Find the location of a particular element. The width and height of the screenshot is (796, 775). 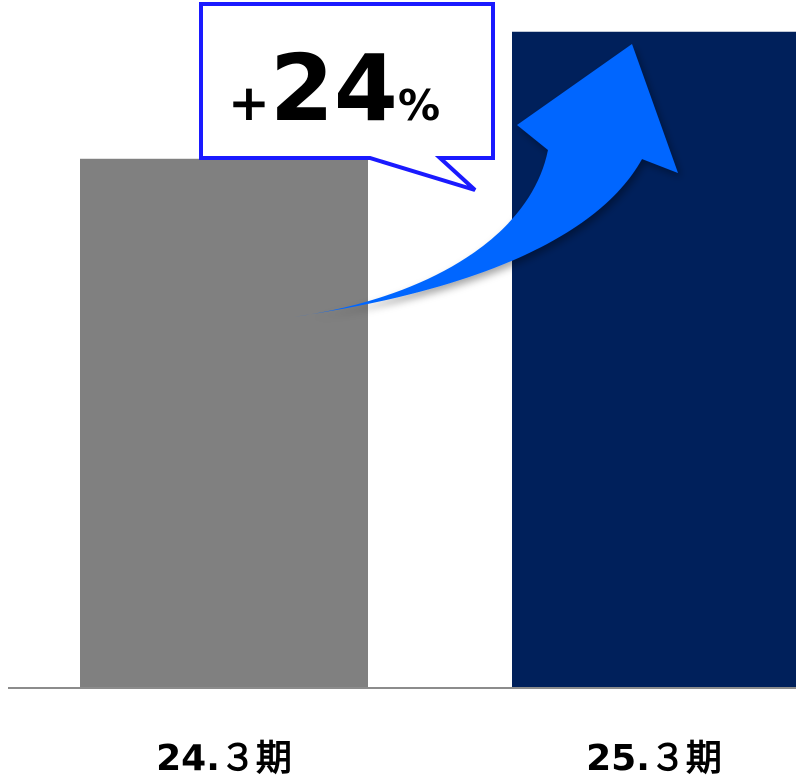

callout-growth-label: +24% is located at coordinates (334, 88).